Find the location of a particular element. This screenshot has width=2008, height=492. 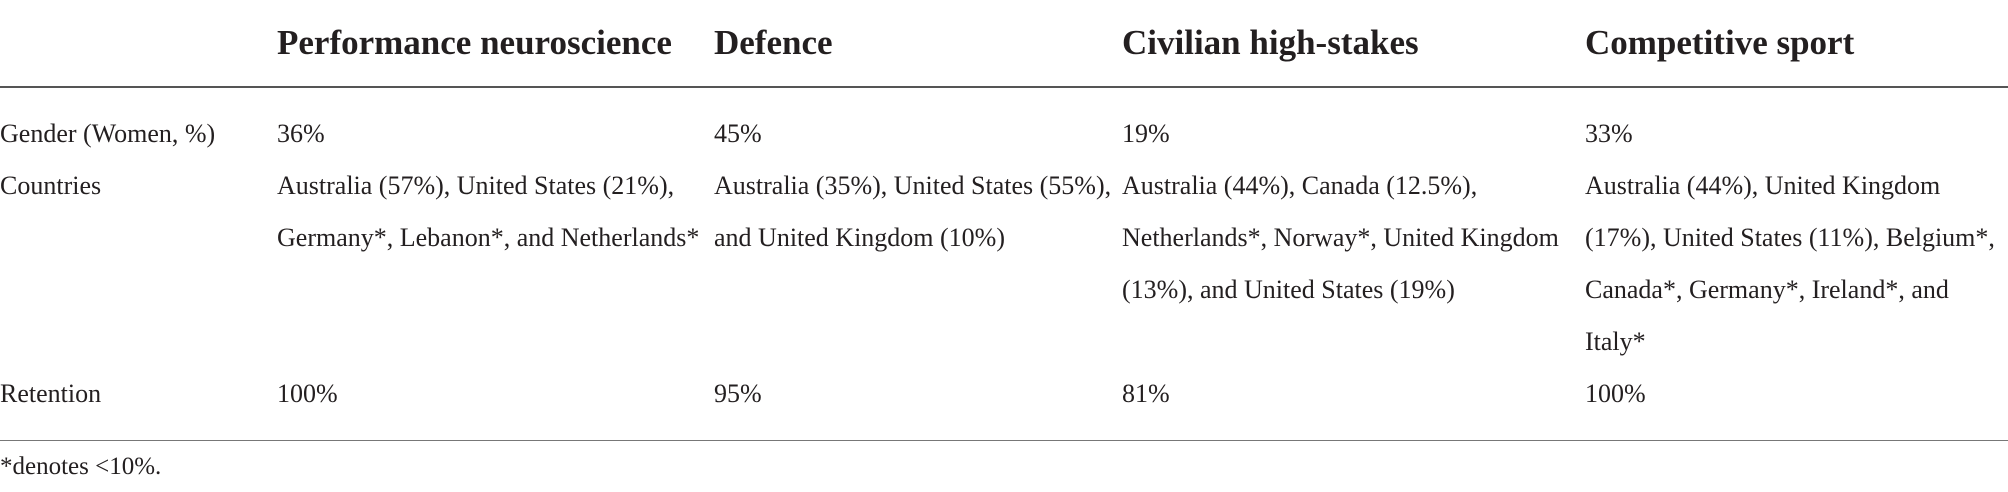

row-label: Gender (Women, %) is located at coordinates (108, 133).